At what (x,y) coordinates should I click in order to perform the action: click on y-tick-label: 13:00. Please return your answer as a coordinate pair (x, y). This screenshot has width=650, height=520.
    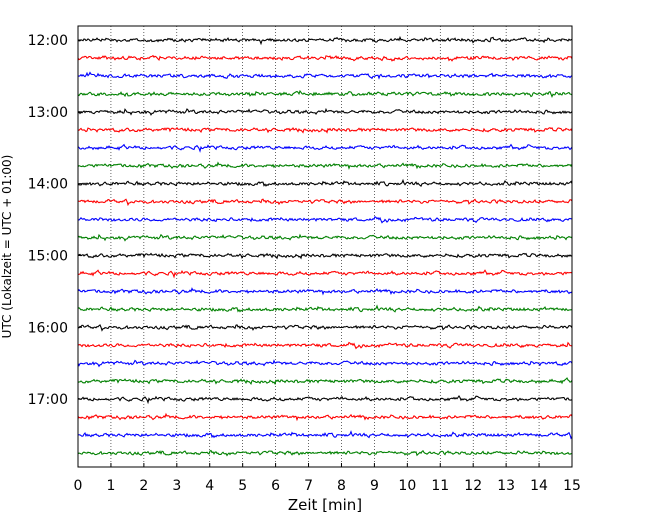
    Looking at the image, I should click on (48, 113).